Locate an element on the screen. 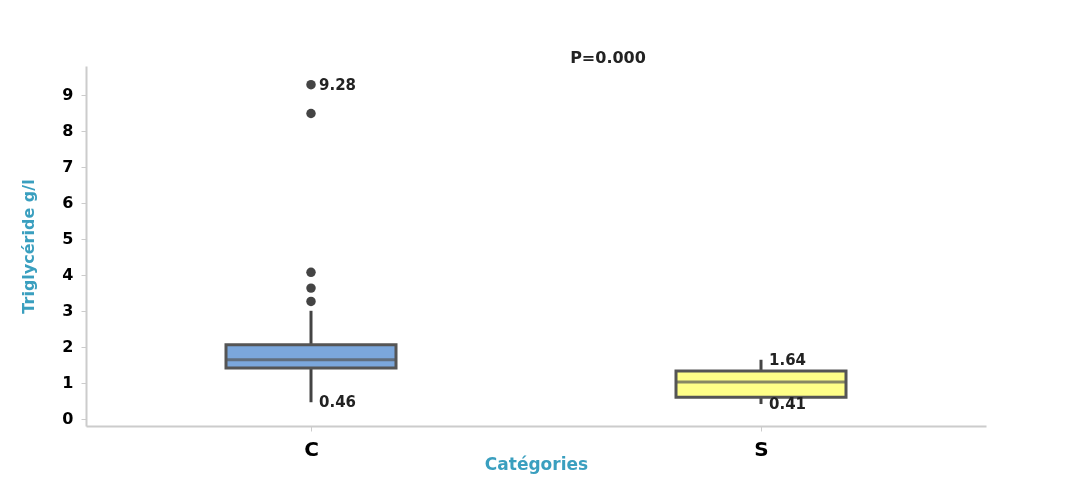  annotation: 1.64 is located at coordinates (788, 359).